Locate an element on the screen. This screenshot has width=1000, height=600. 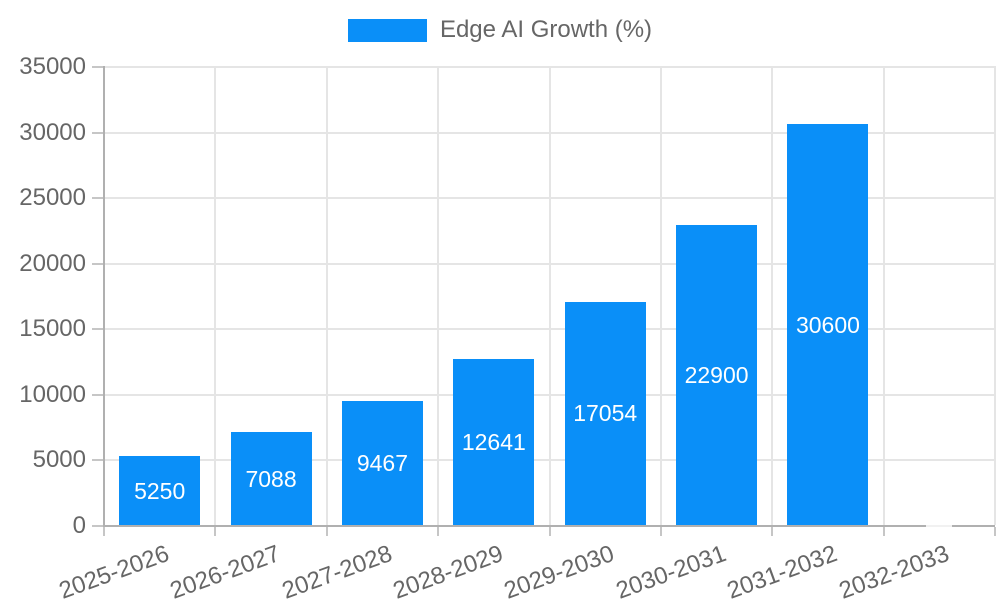
y-axis-tick-label: 0 is located at coordinates (79, 525).